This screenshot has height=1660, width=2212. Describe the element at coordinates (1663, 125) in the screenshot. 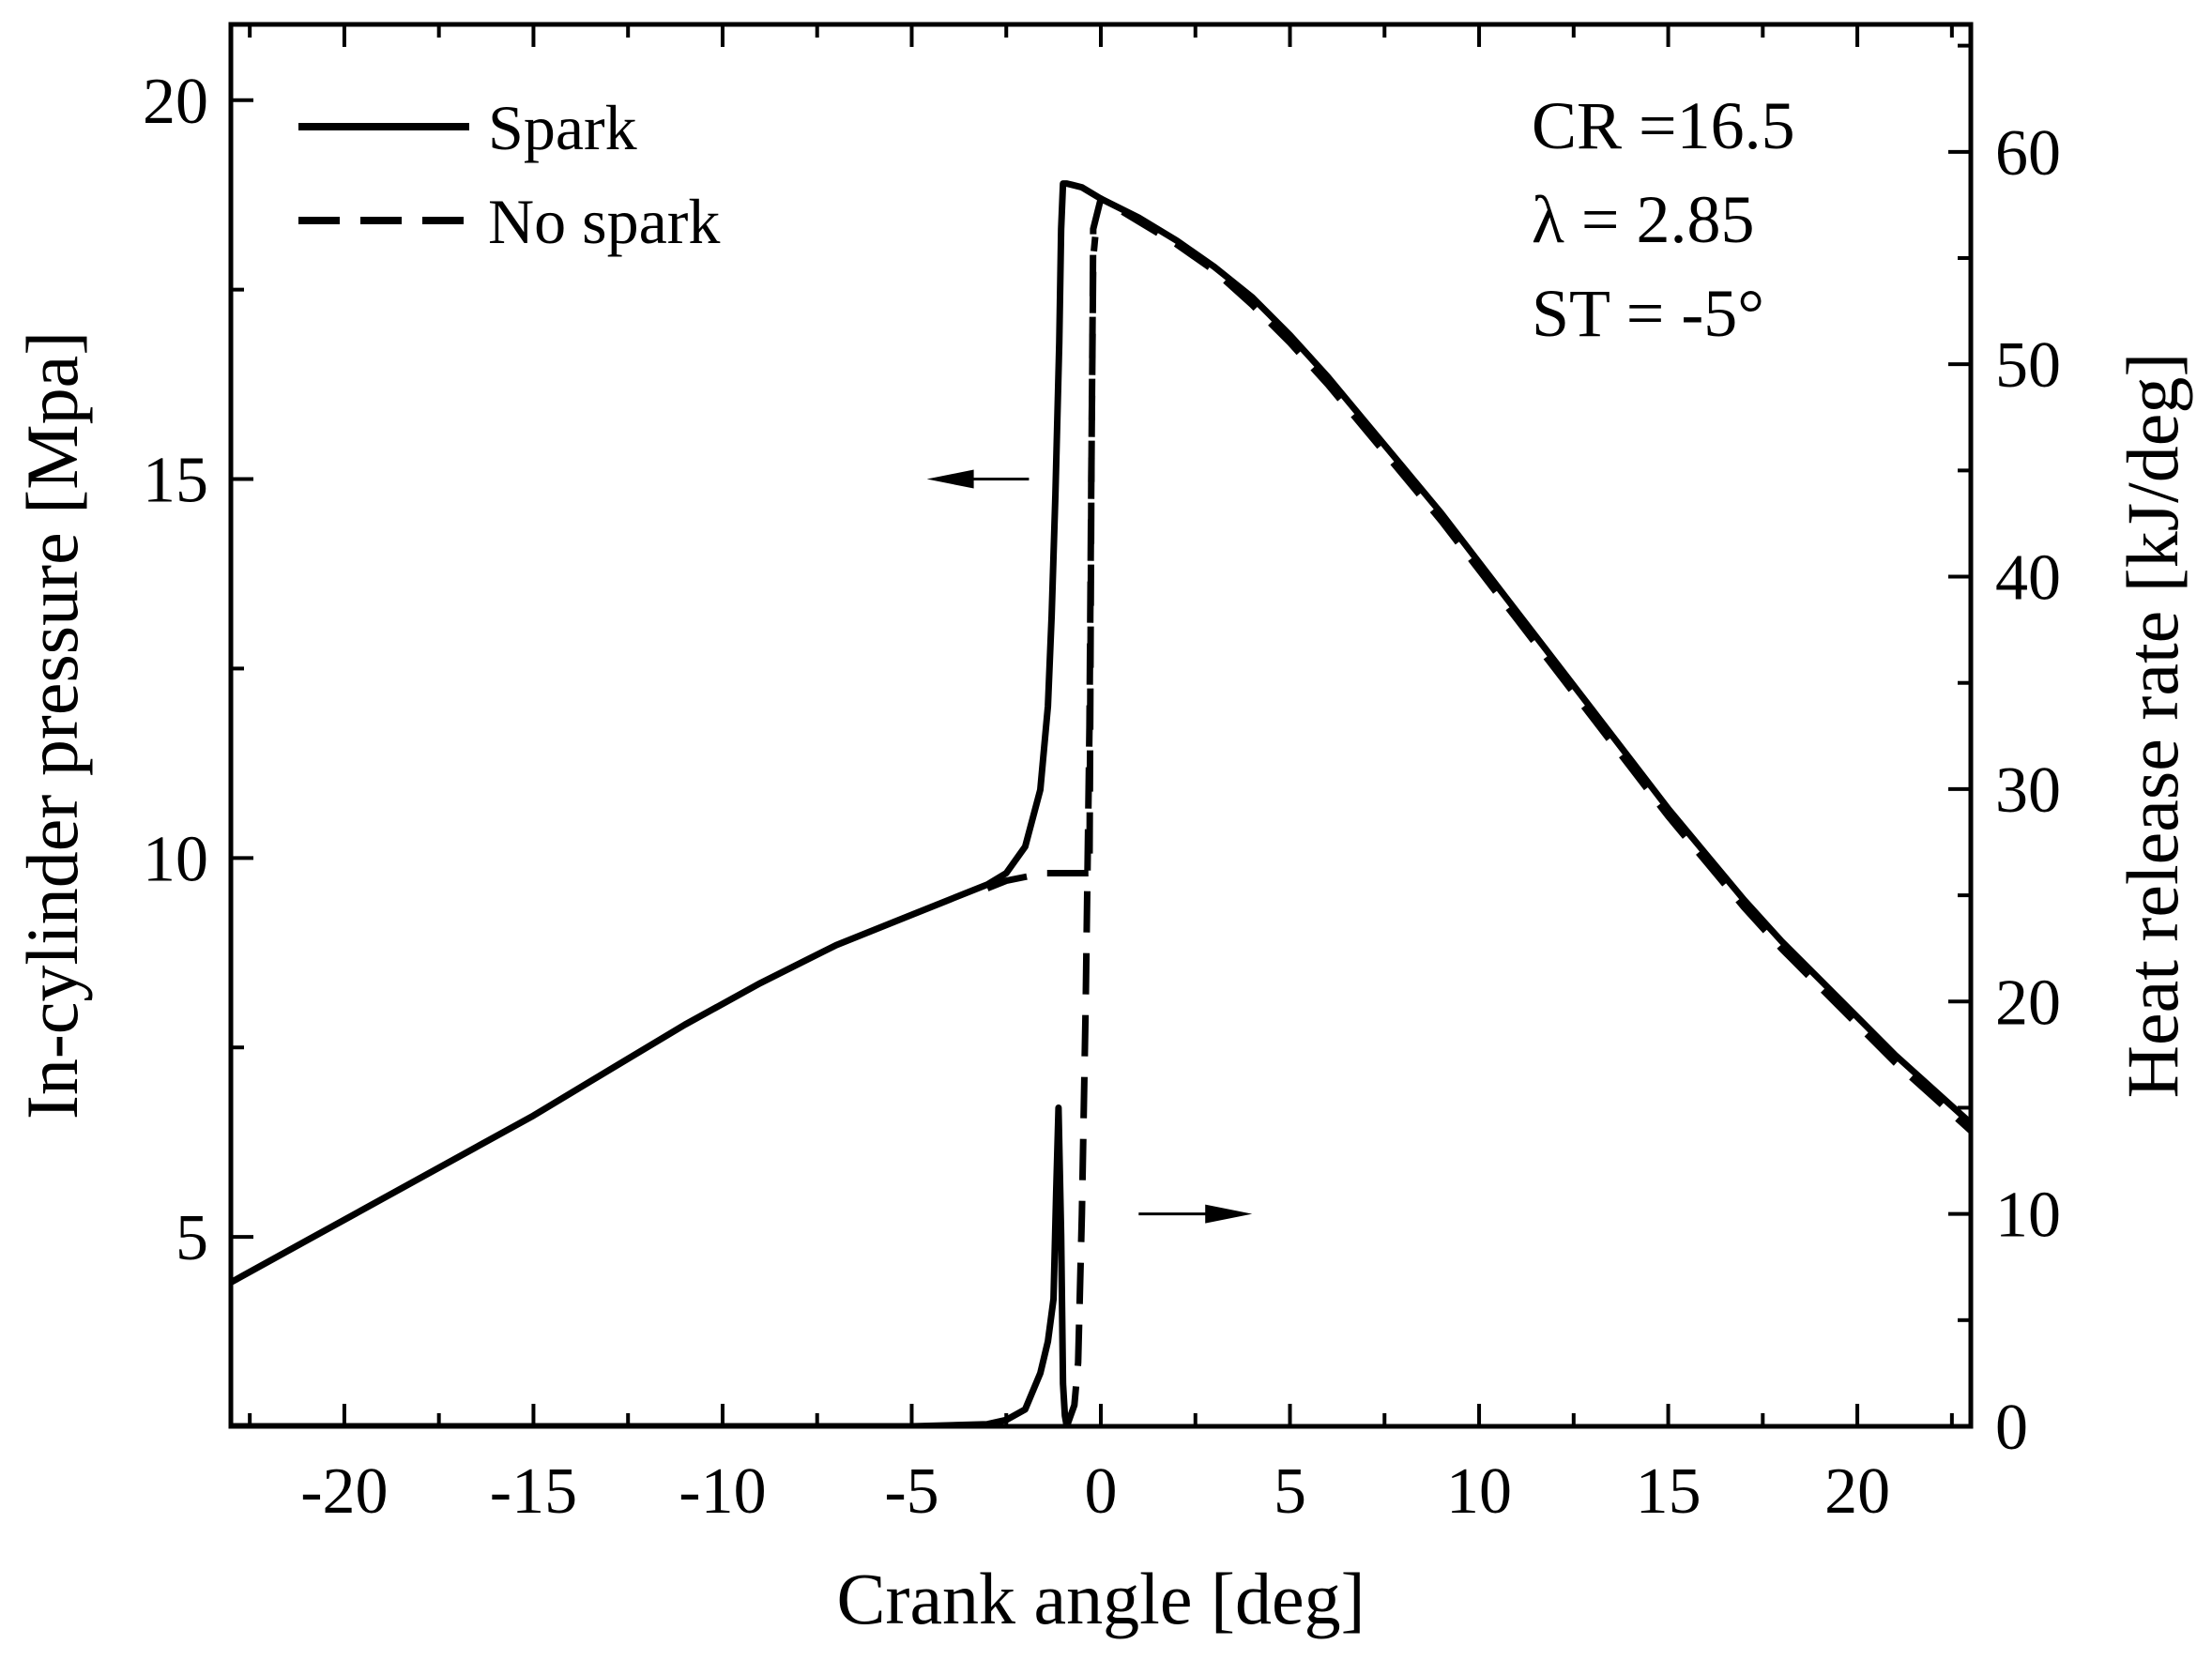

I see `annotation-text: CR =16.5` at that location.